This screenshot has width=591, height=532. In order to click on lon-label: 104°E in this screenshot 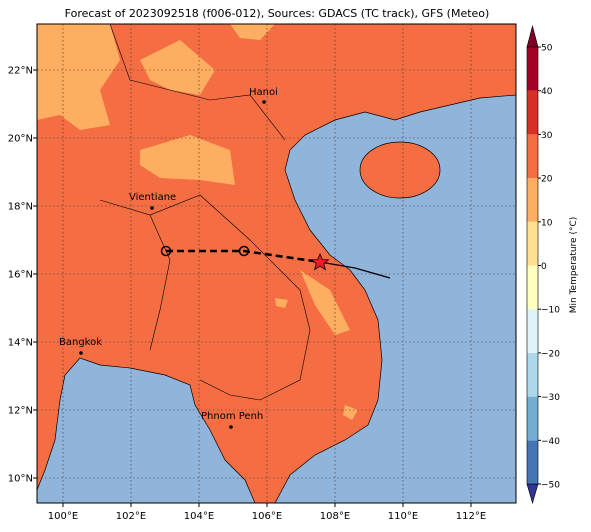, I will do `click(199, 516)`.